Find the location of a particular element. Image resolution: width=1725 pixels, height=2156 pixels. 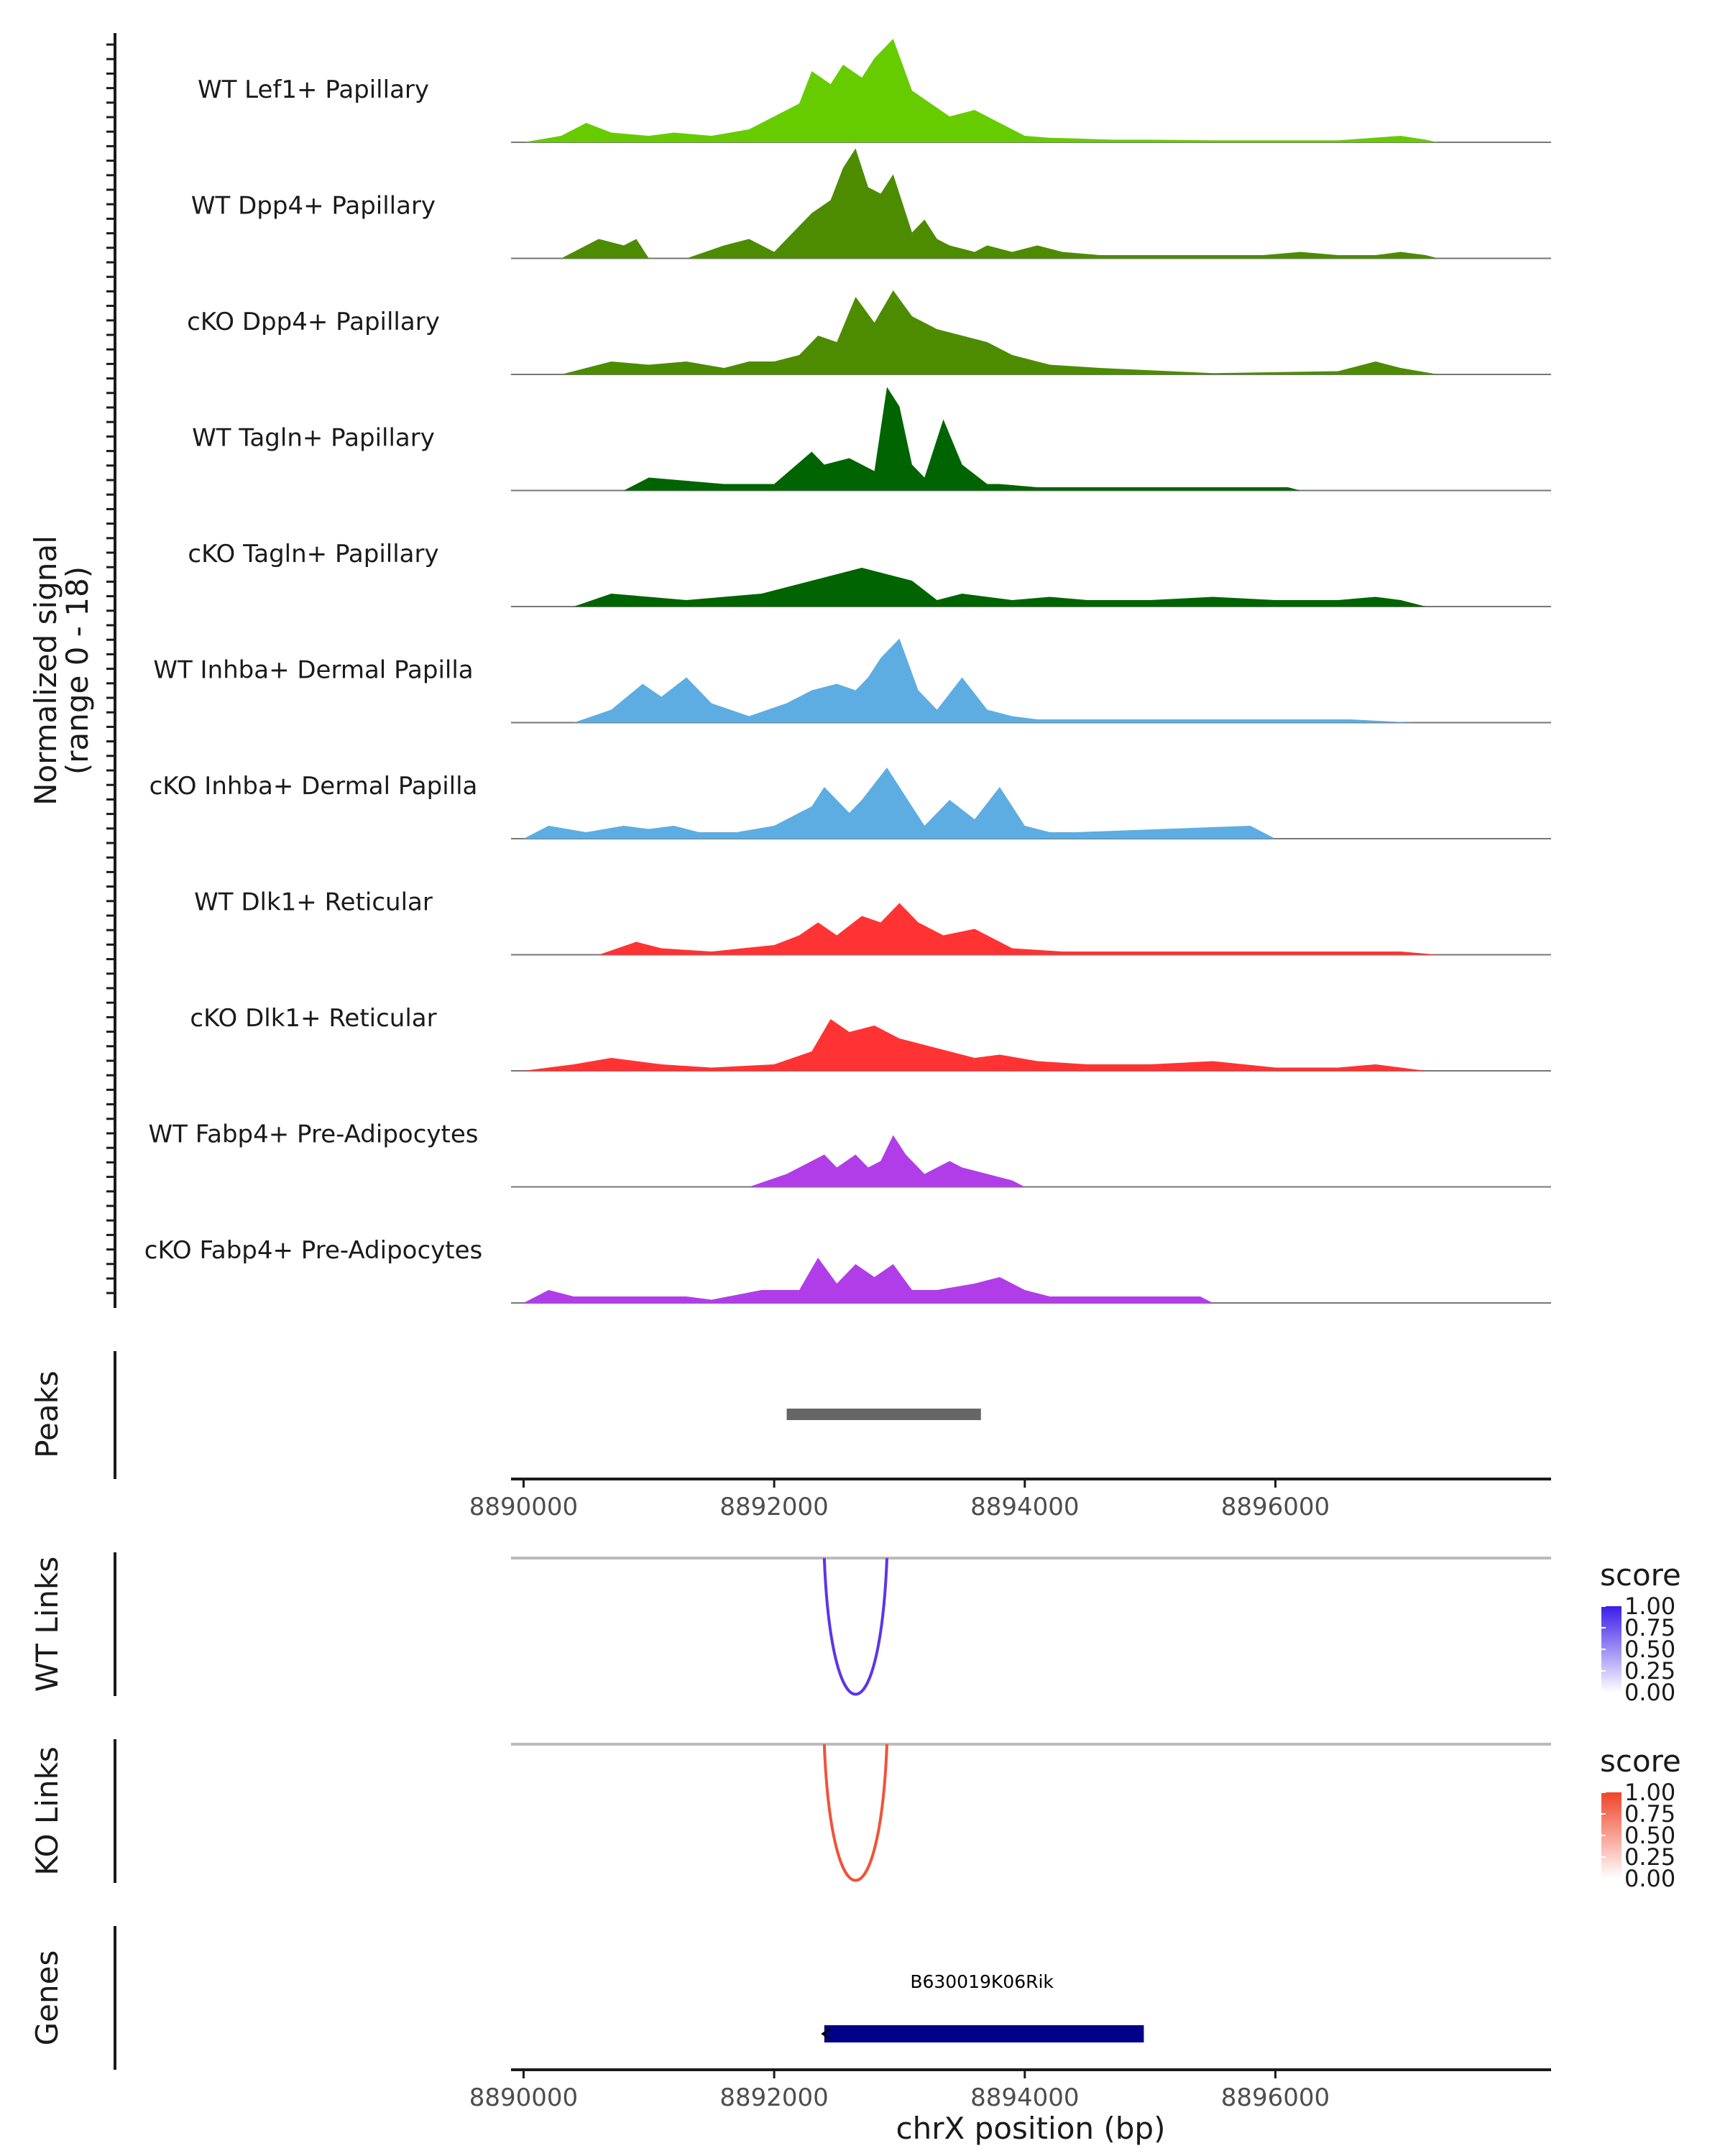

track-wt-tagln-papillary: WT Tagln+ Papillary is located at coordinates (871, 439).